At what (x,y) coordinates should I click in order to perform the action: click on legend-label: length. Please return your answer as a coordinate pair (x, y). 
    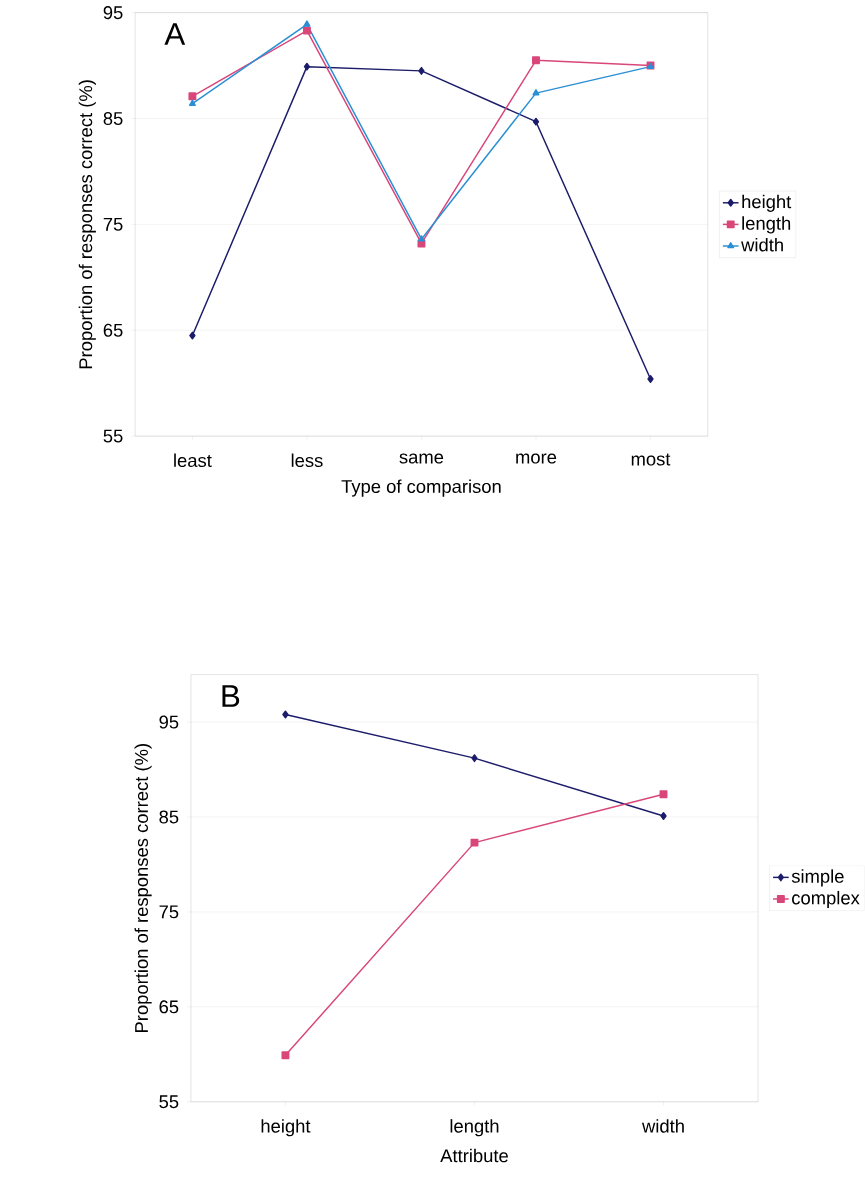
    Looking at the image, I should click on (766, 225).